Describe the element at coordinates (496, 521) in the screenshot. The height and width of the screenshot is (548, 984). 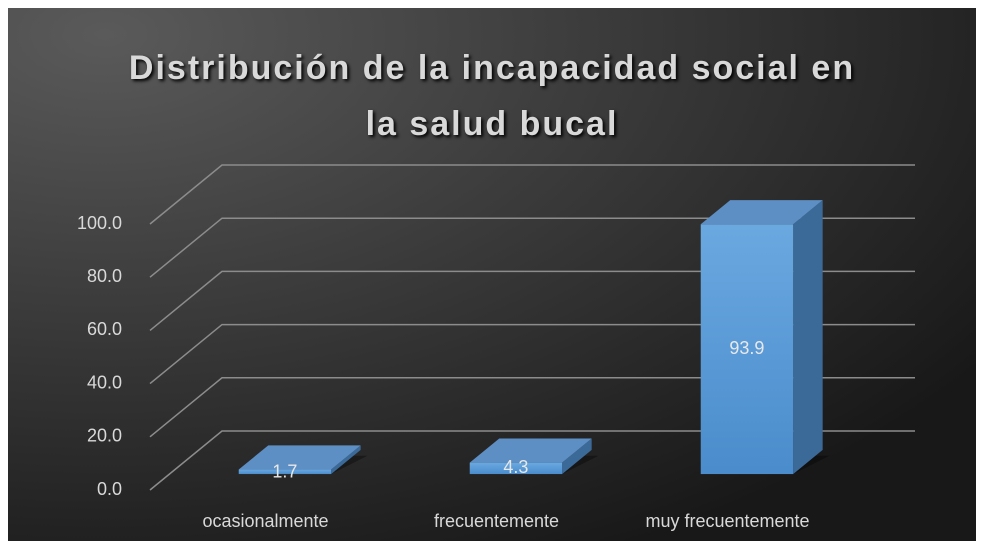
I see `x-tick-label: frecuentemente` at that location.